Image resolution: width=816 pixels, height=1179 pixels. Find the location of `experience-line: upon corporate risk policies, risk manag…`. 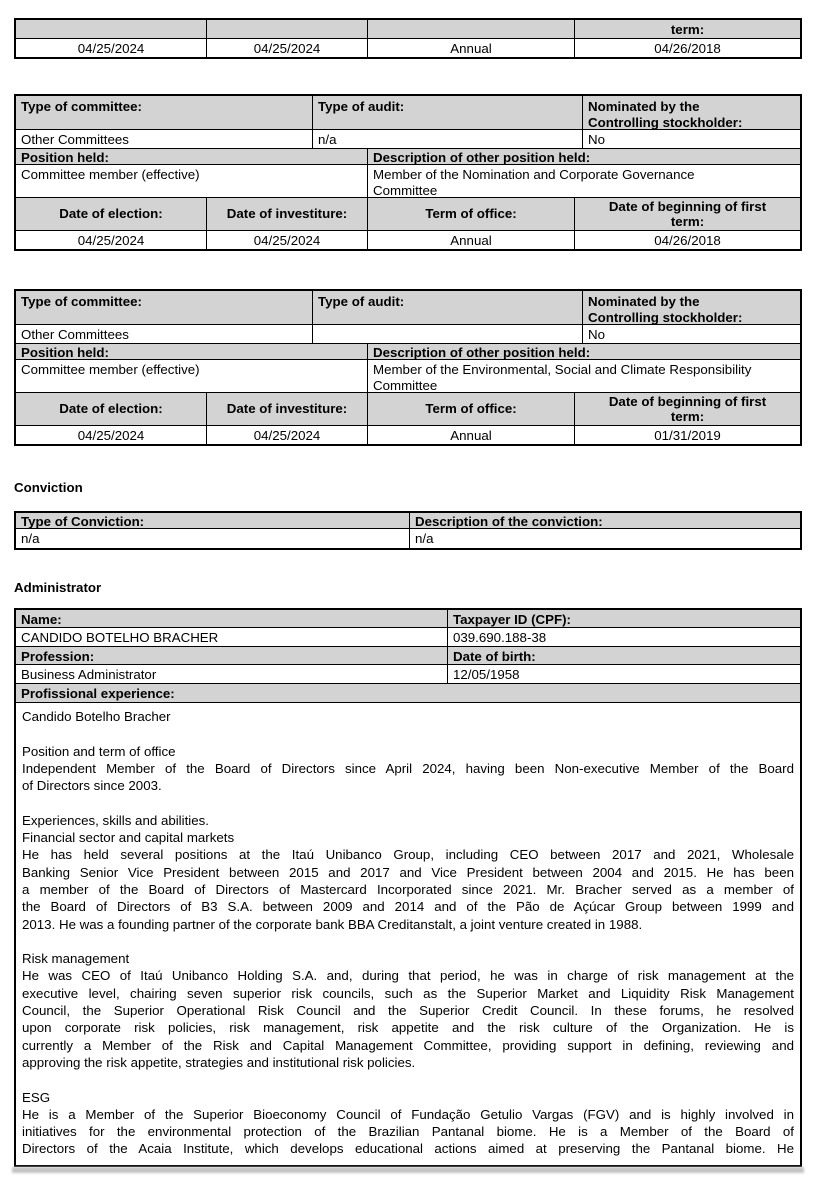

experience-line: upon corporate risk policies, risk manag… is located at coordinates (408, 1028).